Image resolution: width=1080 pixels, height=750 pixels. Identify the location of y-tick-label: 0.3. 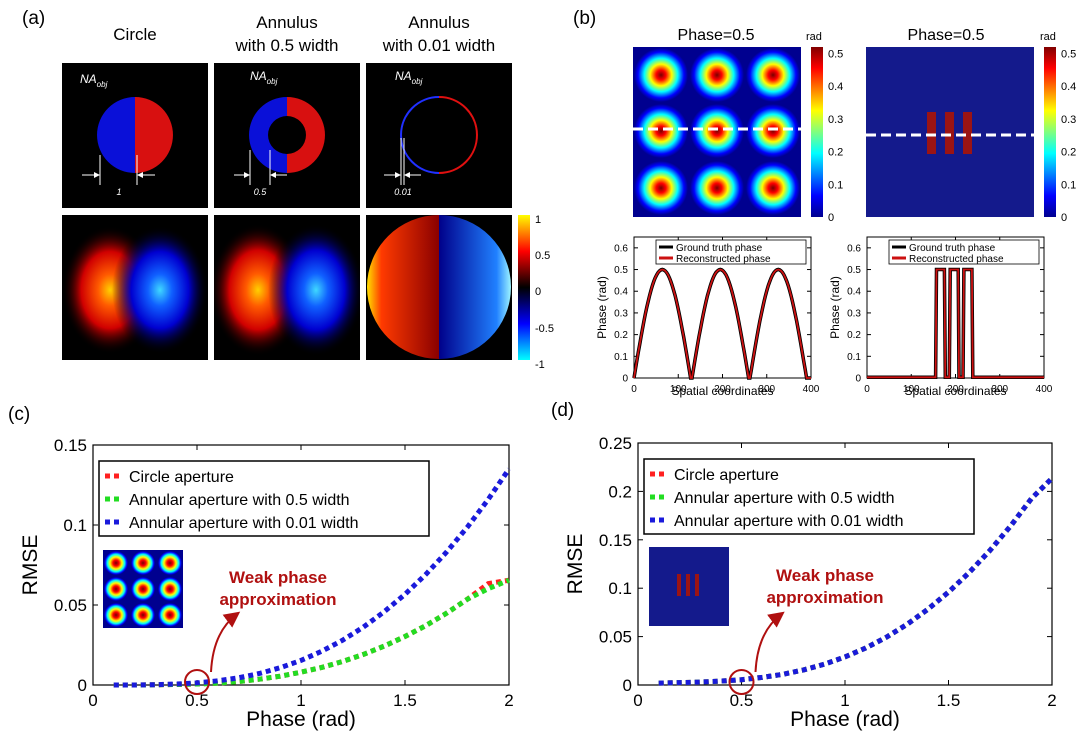
(854, 313).